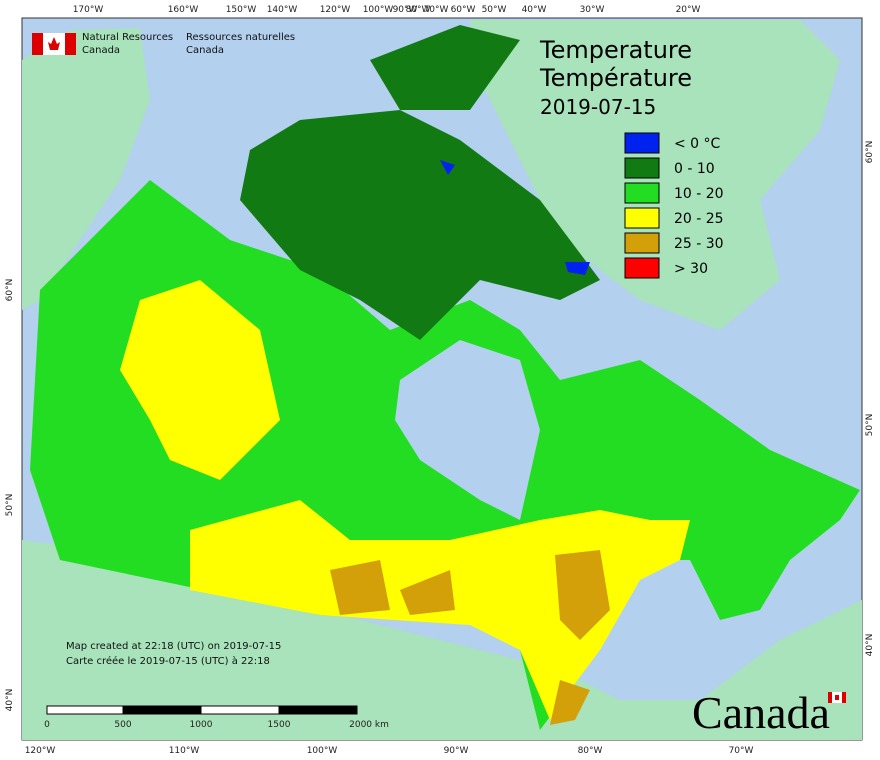 This screenshot has width=880, height=760. Describe the element at coordinates (88, 10) in the screenshot. I see `top-label: 170°W` at that location.